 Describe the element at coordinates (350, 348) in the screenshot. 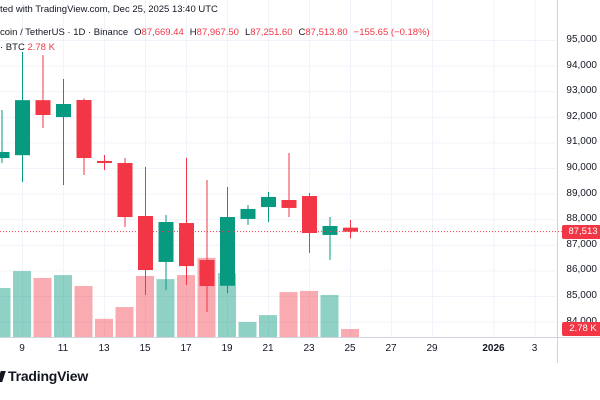

I see `time-tick-label: 25` at that location.